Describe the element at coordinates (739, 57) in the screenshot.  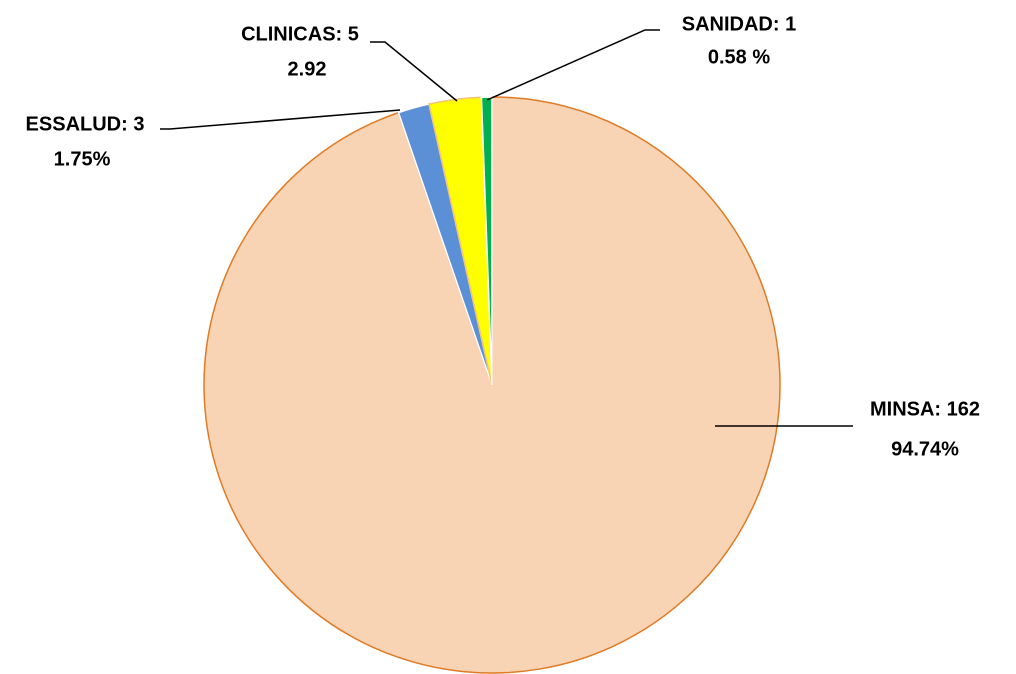
I see `slice-percent: 0.58 %` at that location.